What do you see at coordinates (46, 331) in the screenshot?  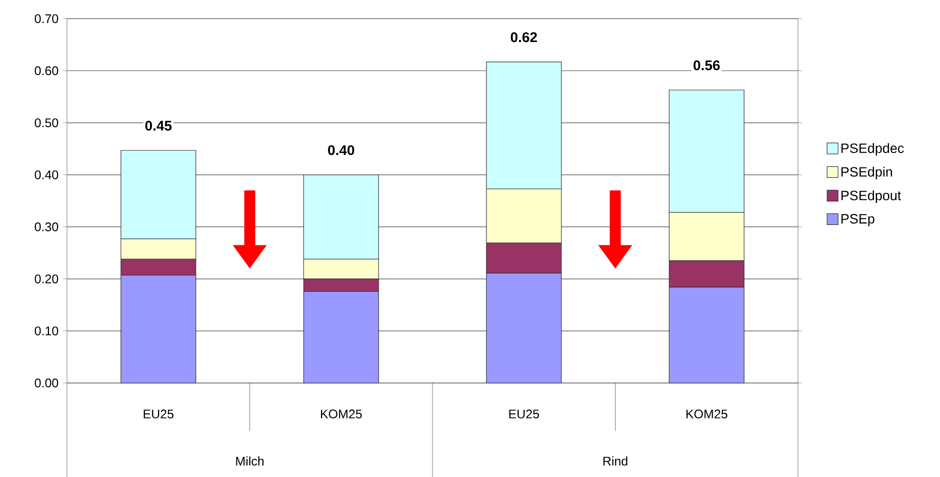 I see `y-tick-label: 0.10` at bounding box center [46, 331].